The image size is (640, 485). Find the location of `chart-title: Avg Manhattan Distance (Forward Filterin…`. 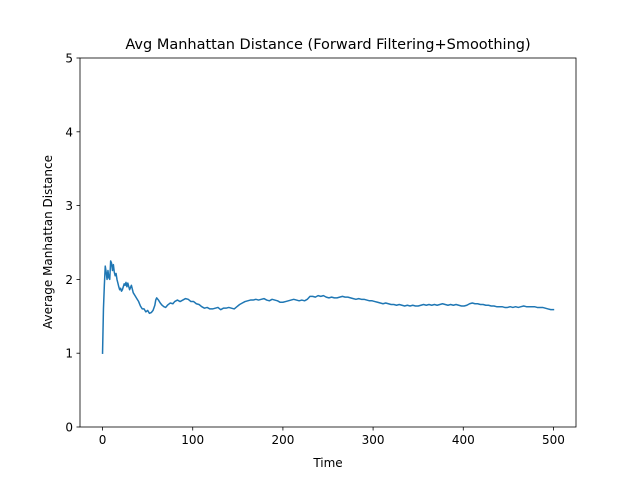

chart-title: Avg Manhattan Distance (Forward Filterin… is located at coordinates (327, 45).